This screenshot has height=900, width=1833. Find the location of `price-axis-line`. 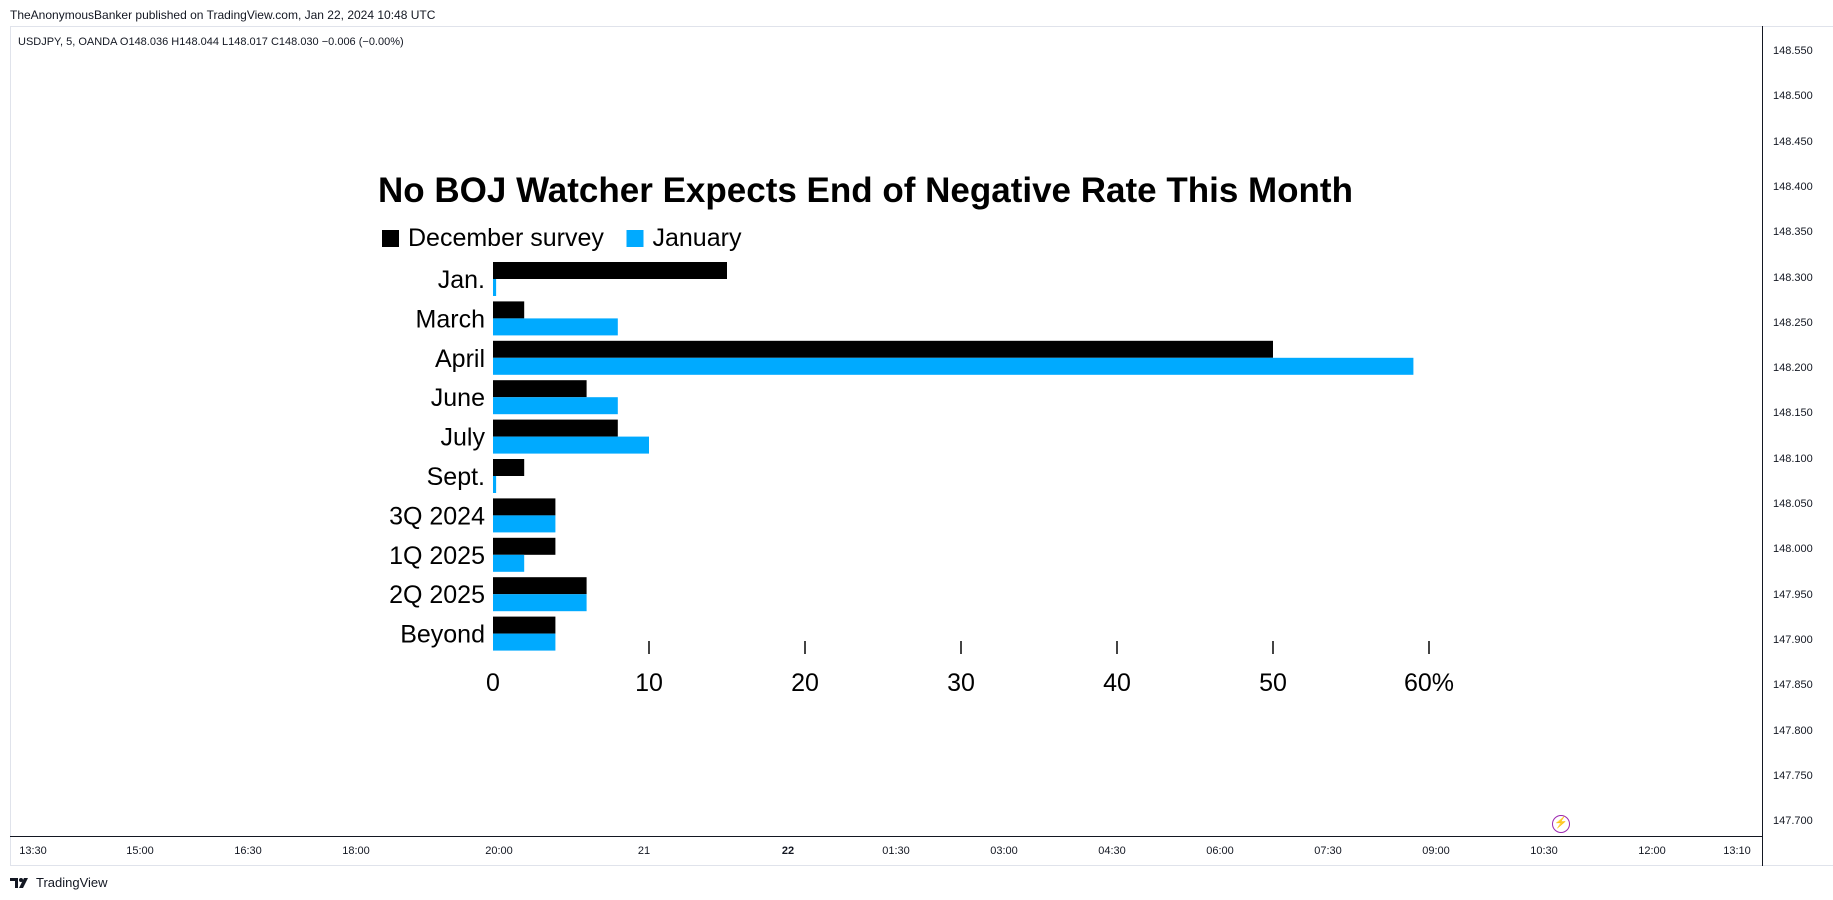

price-axis-line is located at coordinates (1762, 446).